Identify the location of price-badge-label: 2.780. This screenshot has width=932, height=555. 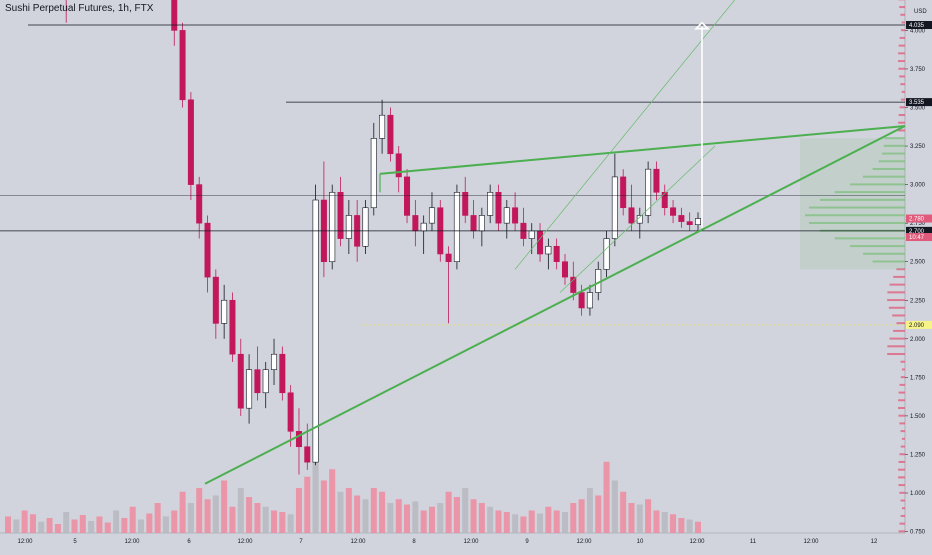
(917, 220).